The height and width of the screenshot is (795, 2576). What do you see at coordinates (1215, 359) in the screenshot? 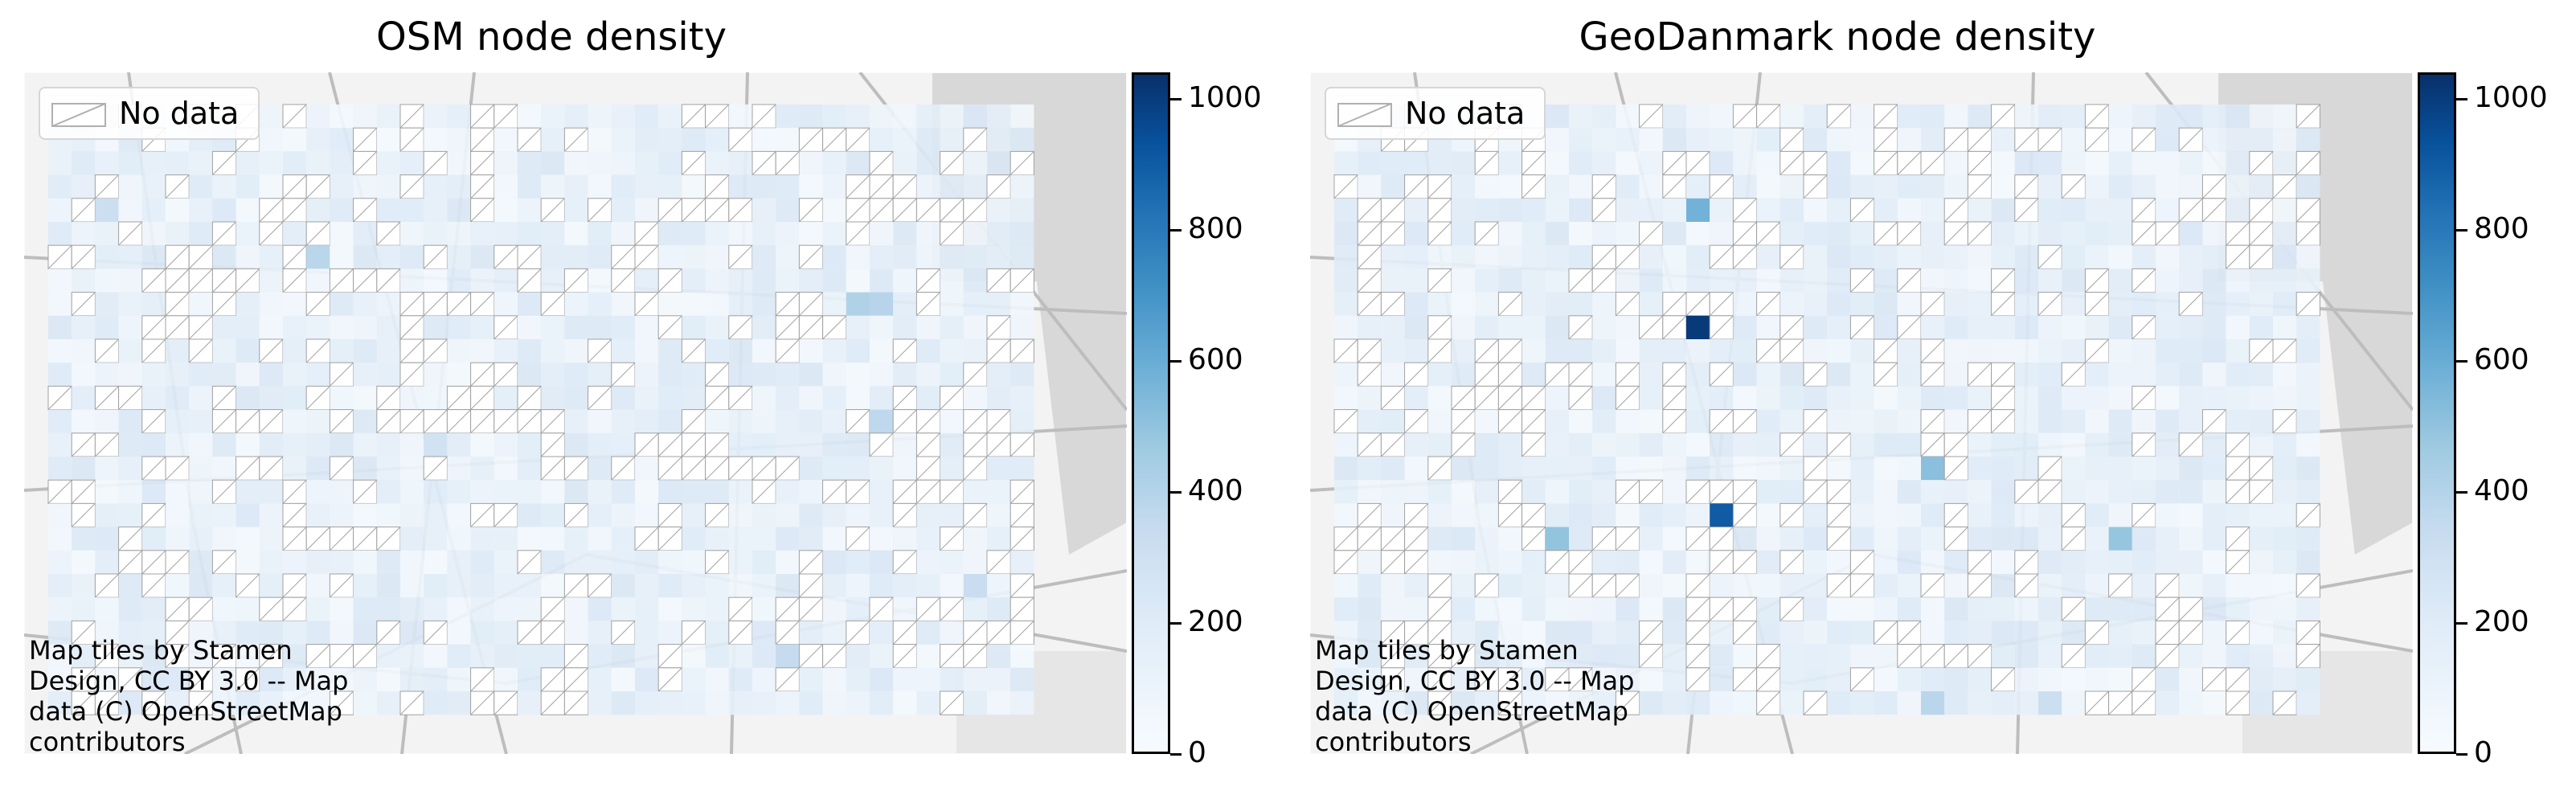
I see `colorbar-tick-label: 600` at bounding box center [1215, 359].